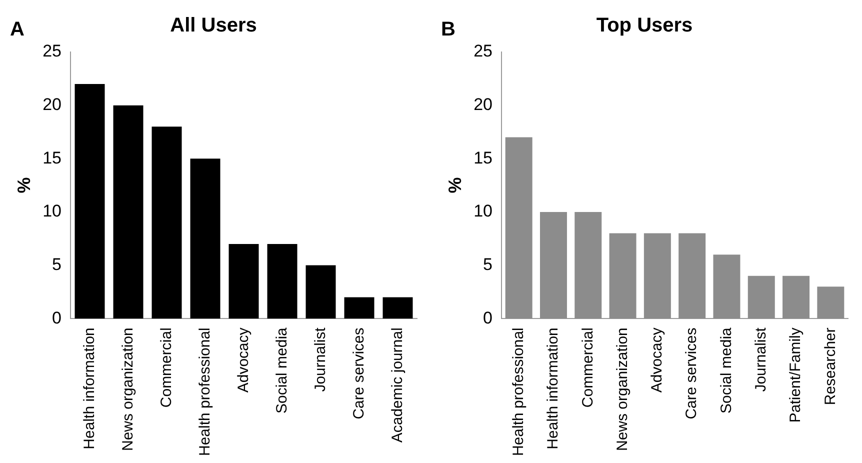  What do you see at coordinates (397, 385) in the screenshot?
I see `x-tick-label: Academic journal` at bounding box center [397, 385].